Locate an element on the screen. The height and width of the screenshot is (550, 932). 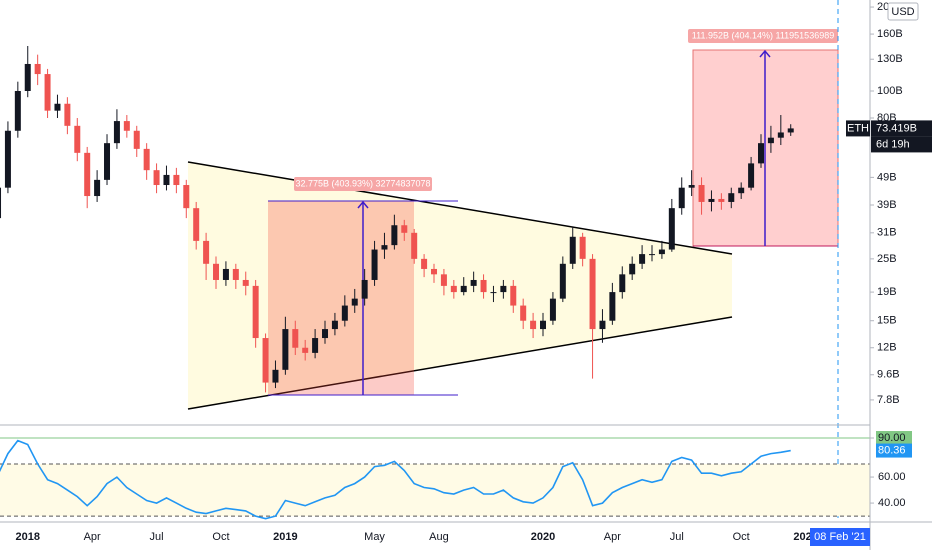
y-tick-label: 49B is located at coordinates (887, 177).